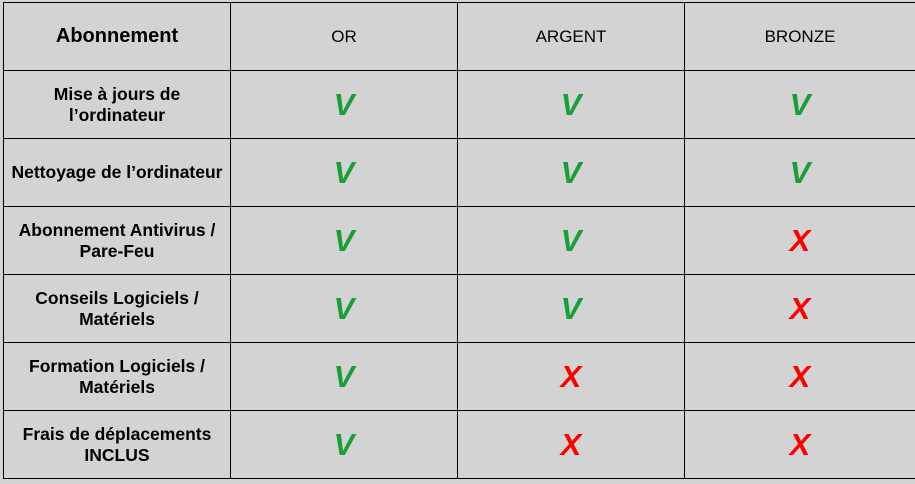 The width and height of the screenshot is (915, 484). I want to click on feature-label: Nettoyage de l’ordinateur, so click(117, 173).